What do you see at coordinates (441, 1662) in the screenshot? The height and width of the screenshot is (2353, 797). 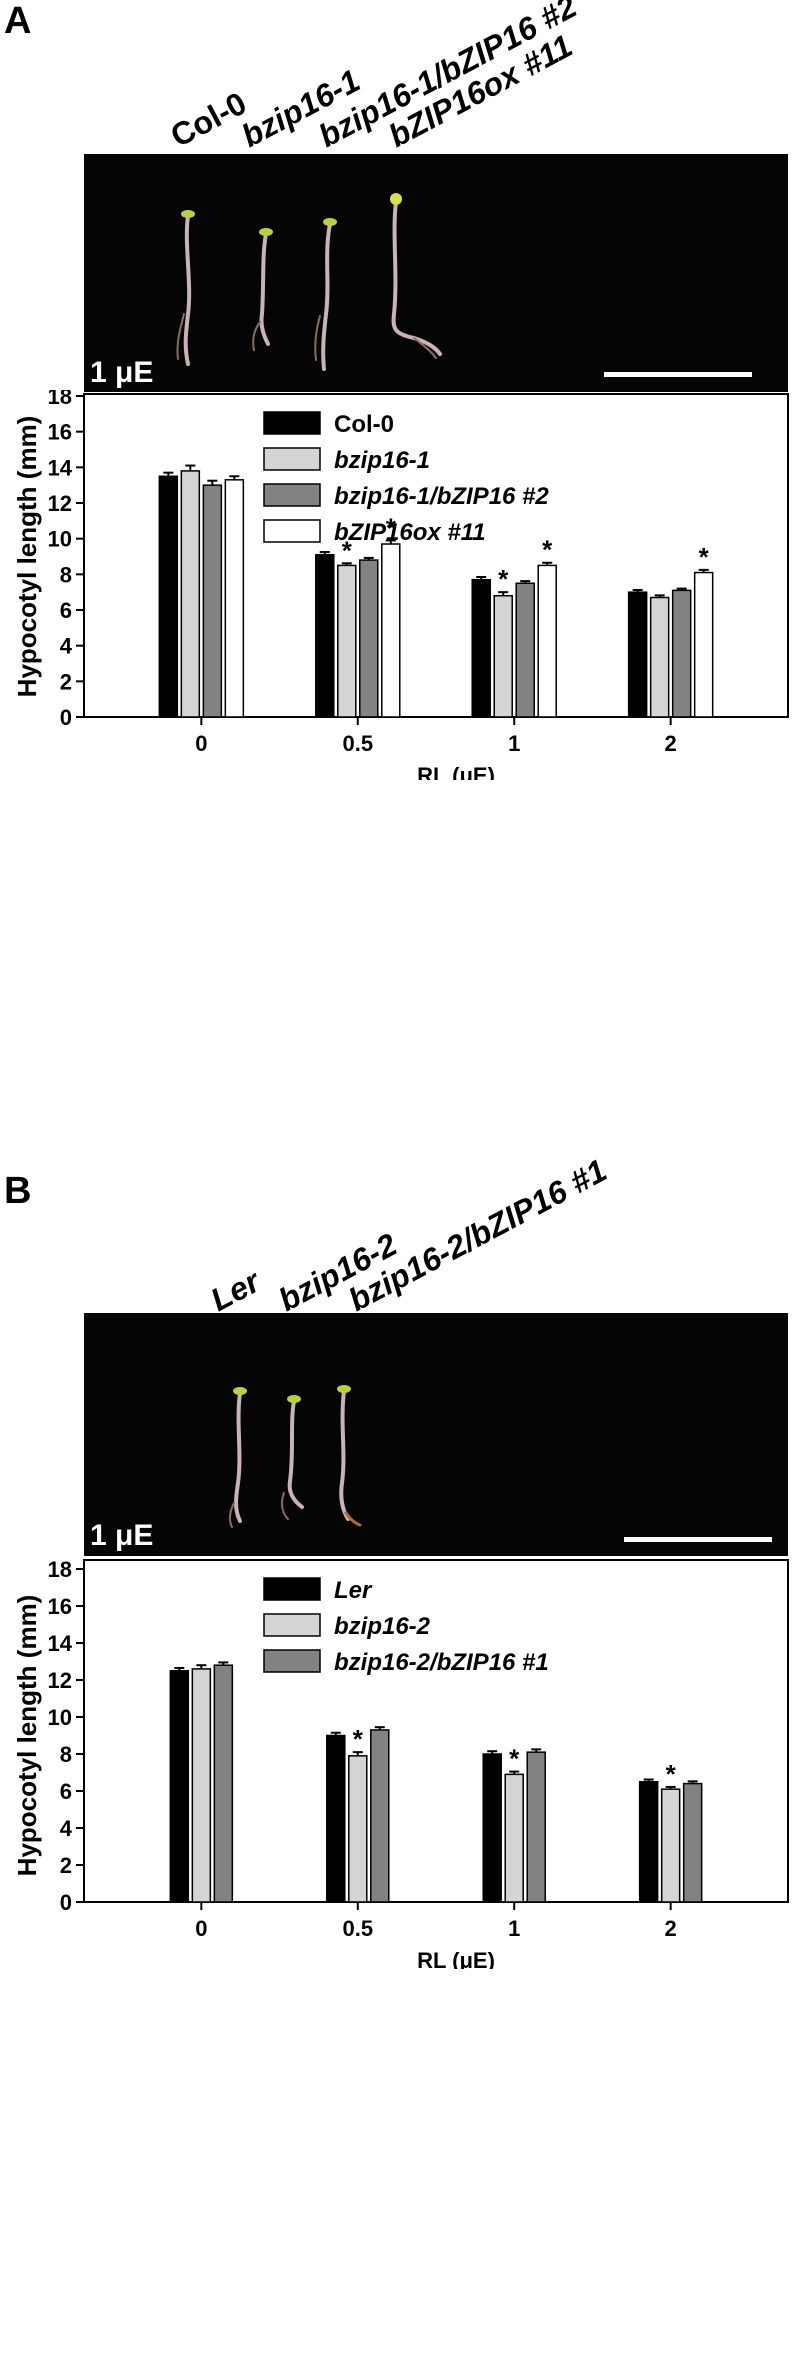 I see `legend-label: bzip16-2/bZIP16 #1` at bounding box center [441, 1662].